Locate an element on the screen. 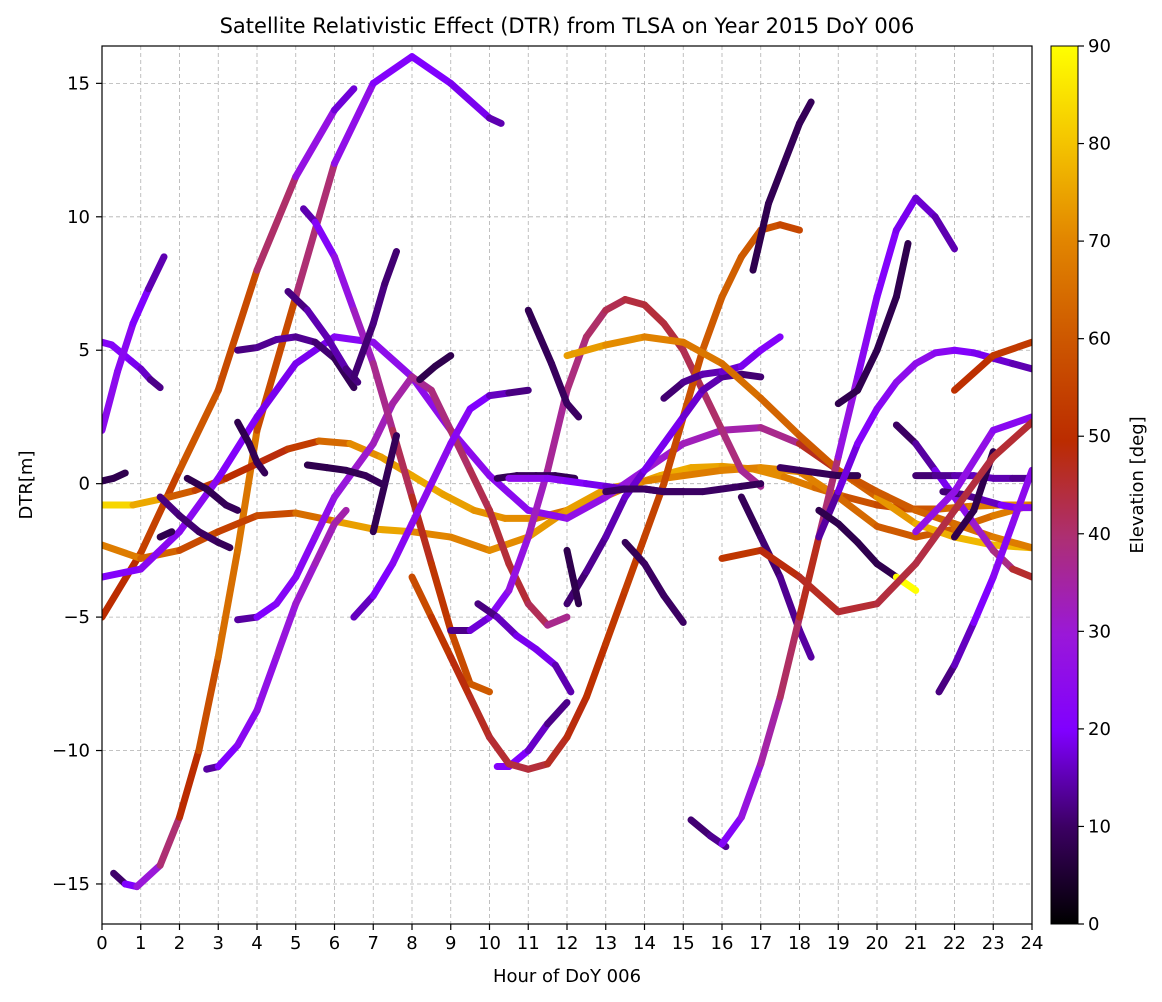 The height and width of the screenshot is (1002, 1162). x-tick-label: 21 is located at coordinates (915, 943).